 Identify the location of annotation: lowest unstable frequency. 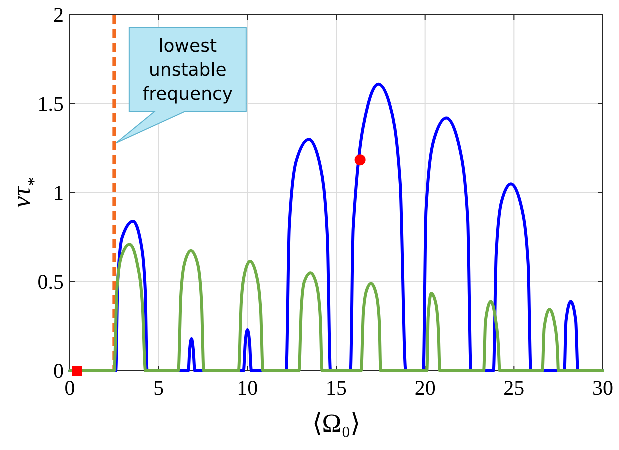
(188, 70).